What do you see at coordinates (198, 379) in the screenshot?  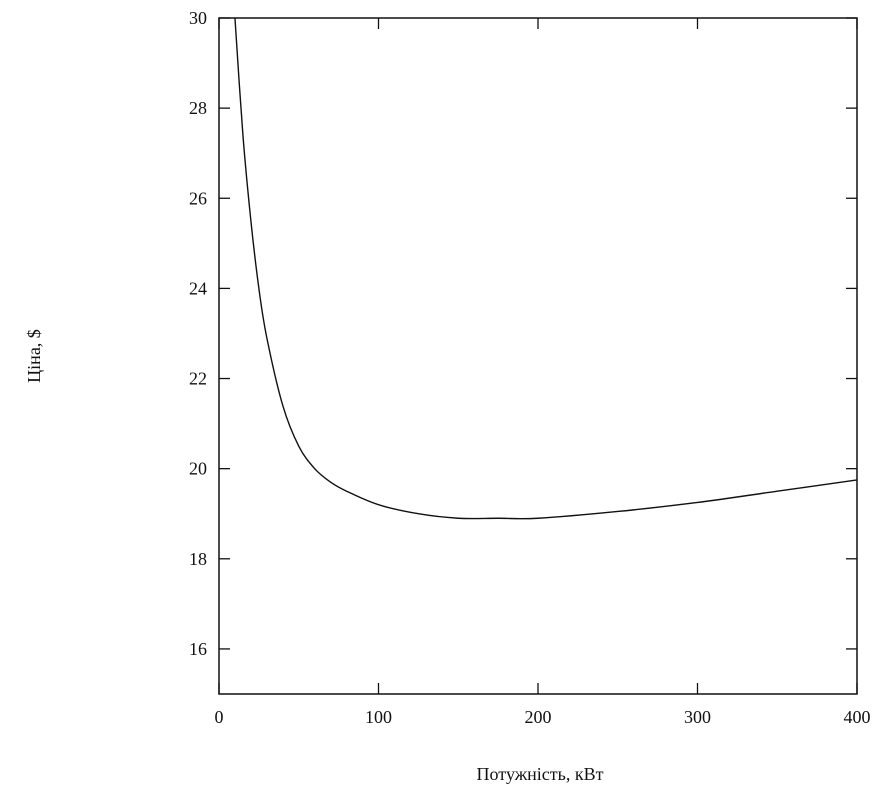 I see `y-tick-label: 22` at bounding box center [198, 379].